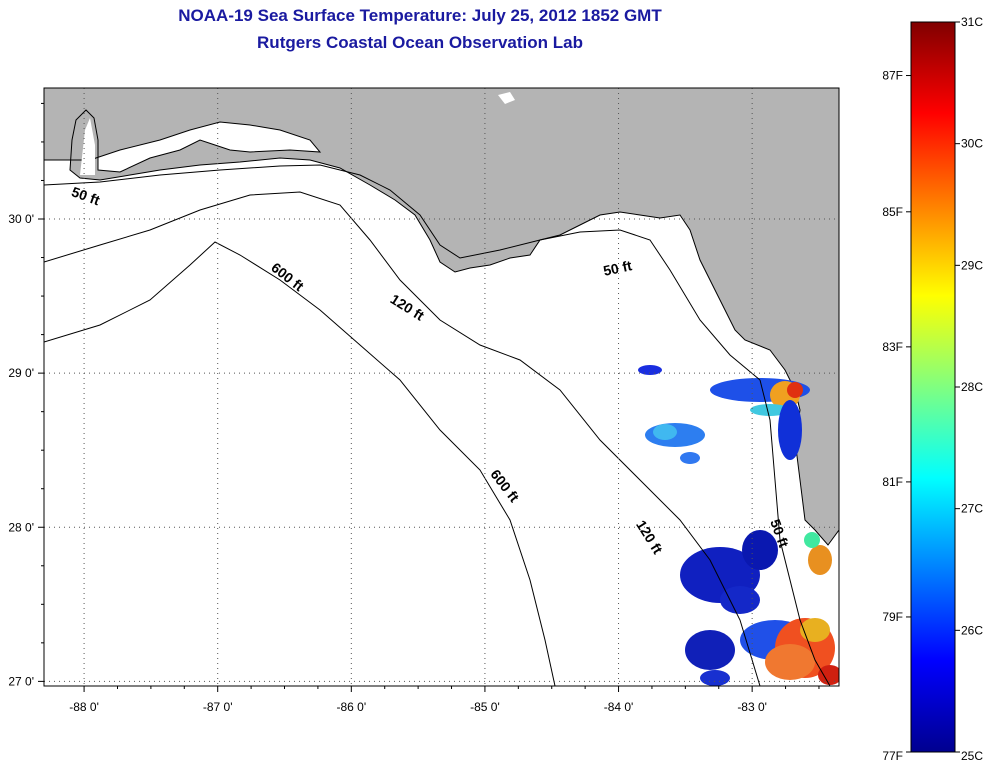  I want to click on sst-data, so click(738, 525).